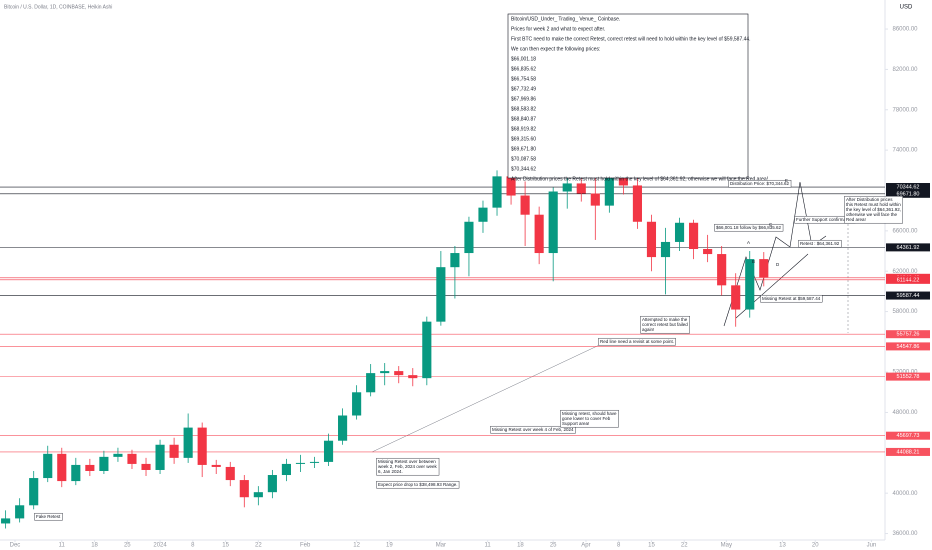 The height and width of the screenshot is (550, 932). What do you see at coordinates (905, 151) in the screenshot?
I see `y-tick-label: 74000.00` at bounding box center [905, 151].